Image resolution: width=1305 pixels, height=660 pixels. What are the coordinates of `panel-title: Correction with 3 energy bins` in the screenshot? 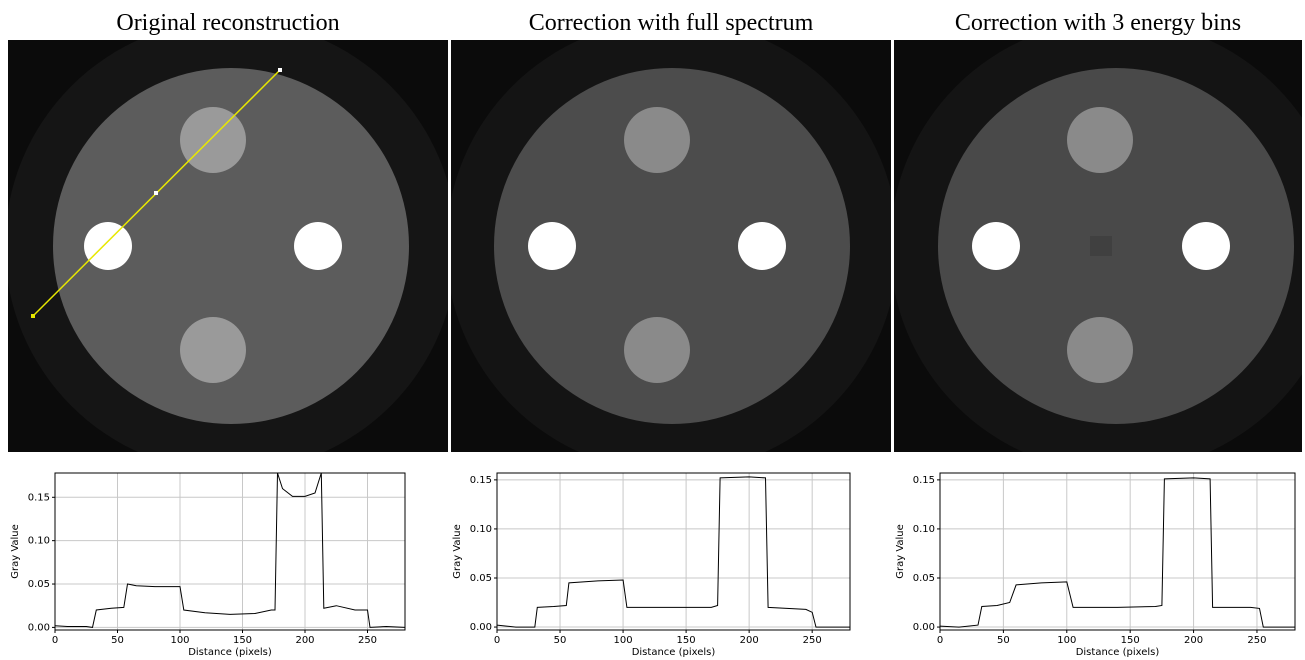 It's located at (1098, 23).